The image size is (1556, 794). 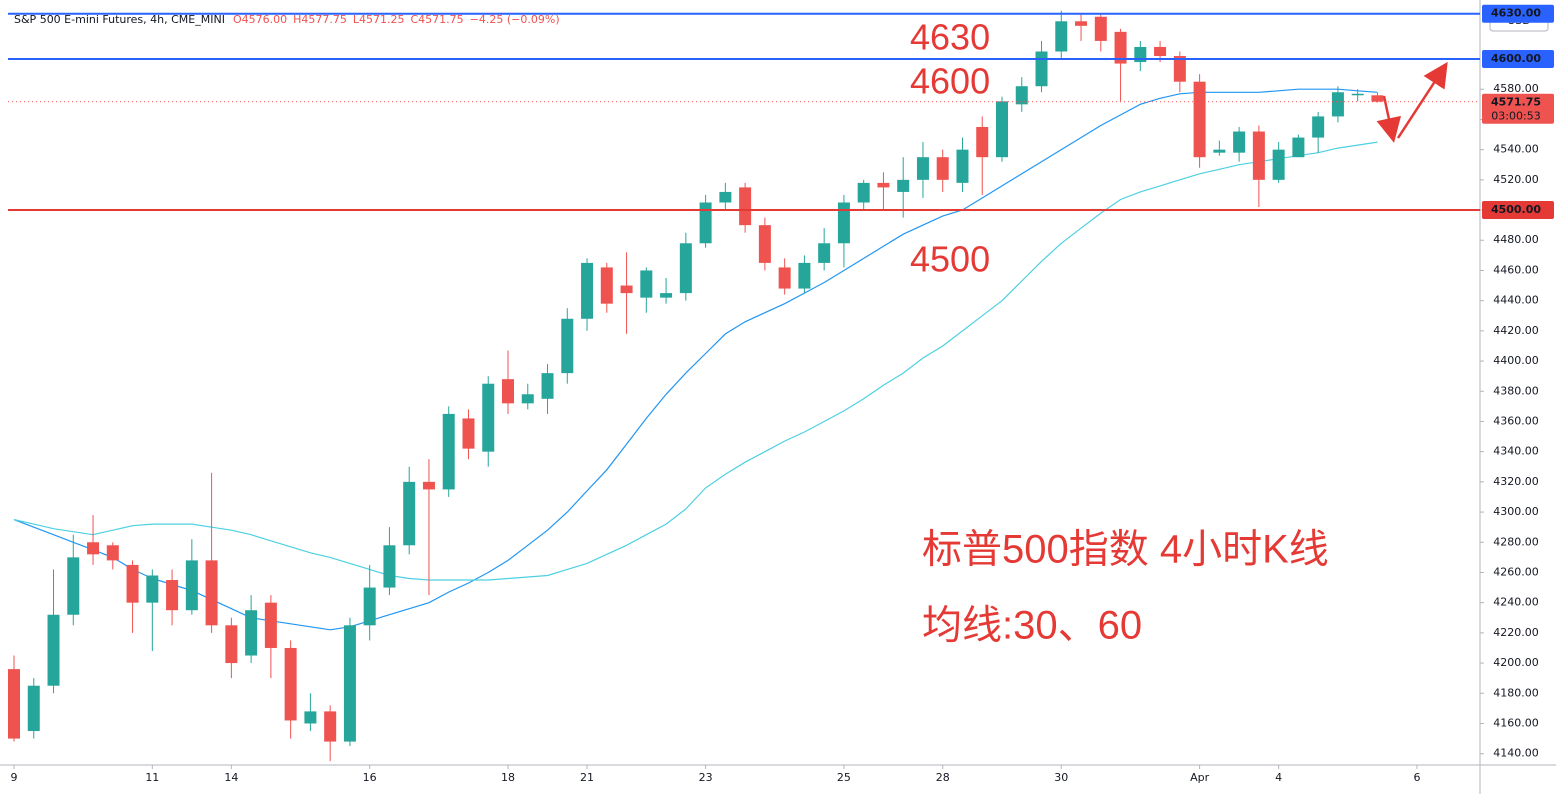 I want to click on price-label: 4630.00, so click(x=1516, y=13).